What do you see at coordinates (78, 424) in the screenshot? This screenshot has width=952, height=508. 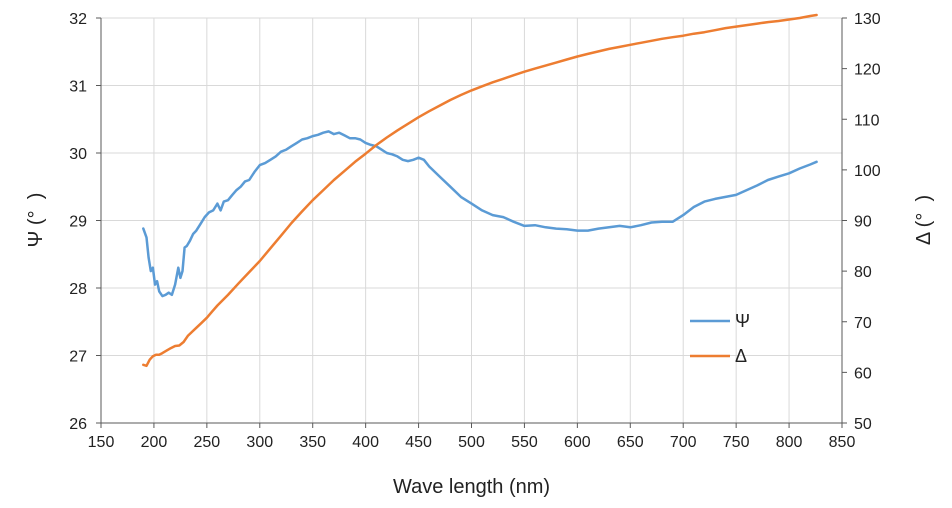 I see `left-tick-label: 26` at bounding box center [78, 424].